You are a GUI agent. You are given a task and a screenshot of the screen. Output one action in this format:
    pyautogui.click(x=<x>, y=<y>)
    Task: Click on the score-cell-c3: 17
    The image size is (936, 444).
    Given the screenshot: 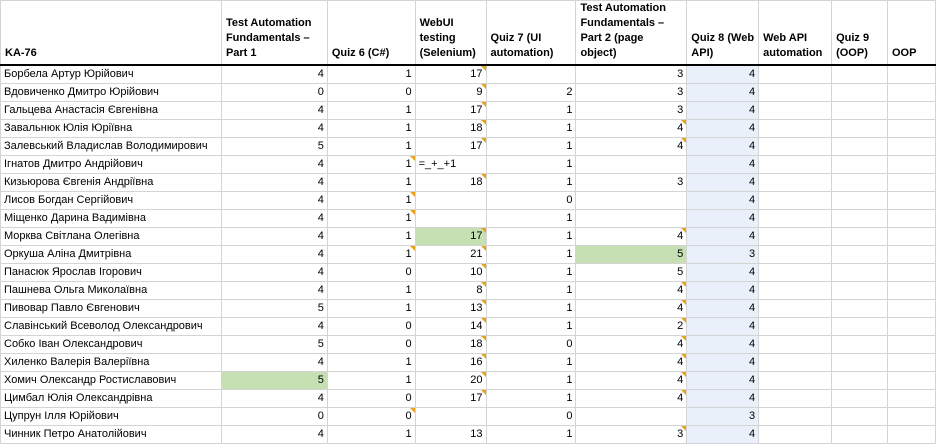 What is the action you would take?
    pyautogui.click(x=450, y=236)
    